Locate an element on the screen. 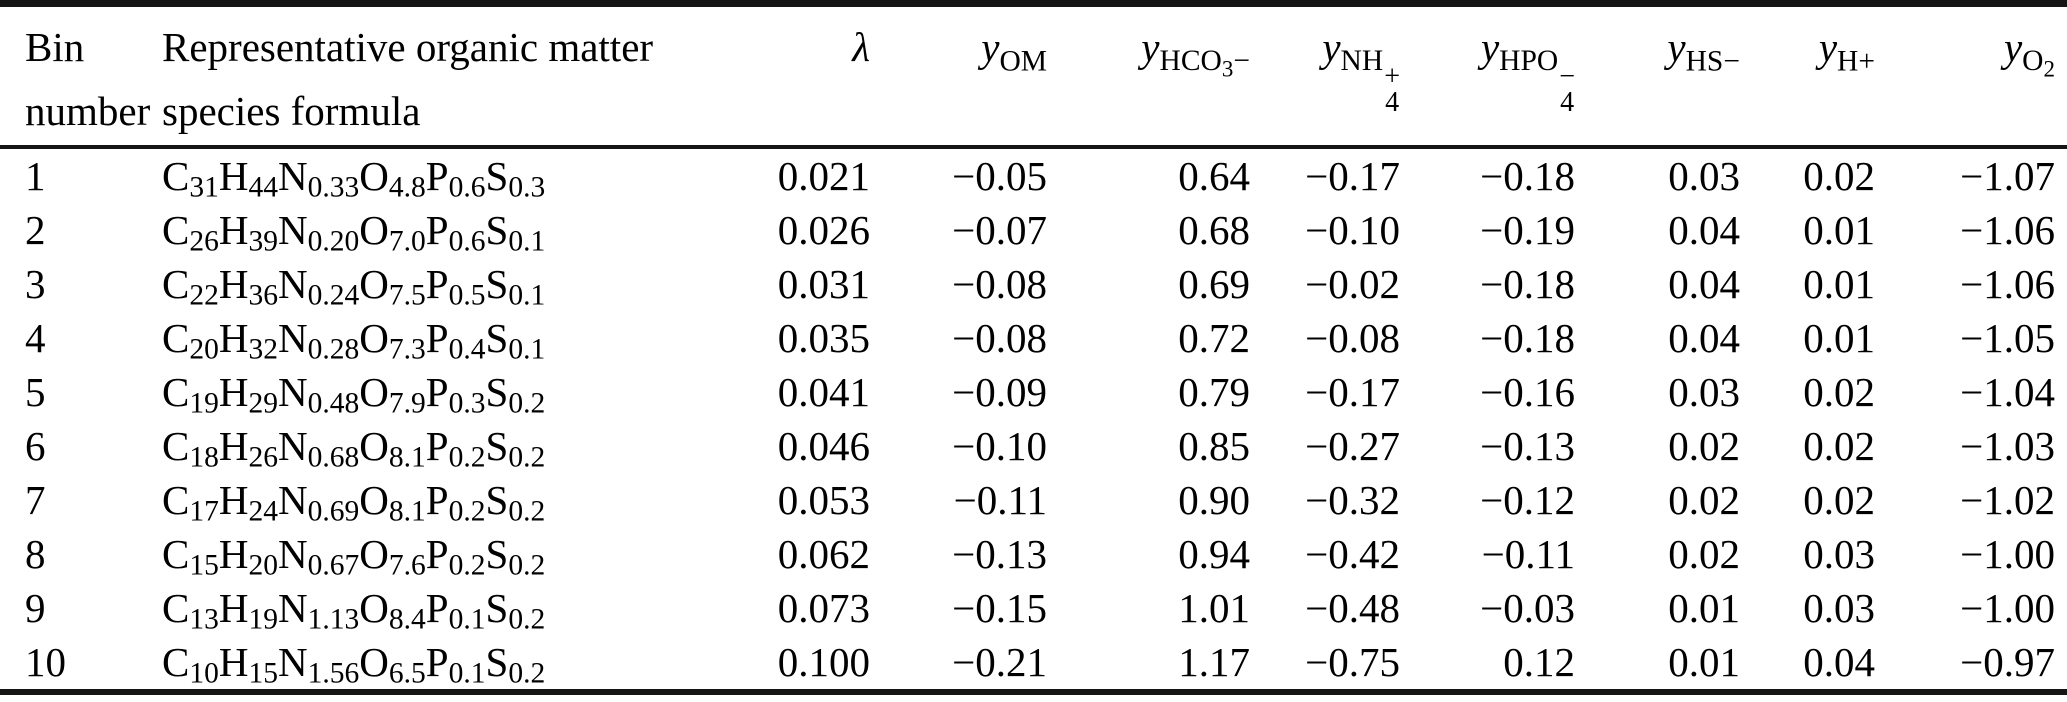 This screenshot has width=2067, height=702. cell-y-o2: −1.03 is located at coordinates (2007, 446).